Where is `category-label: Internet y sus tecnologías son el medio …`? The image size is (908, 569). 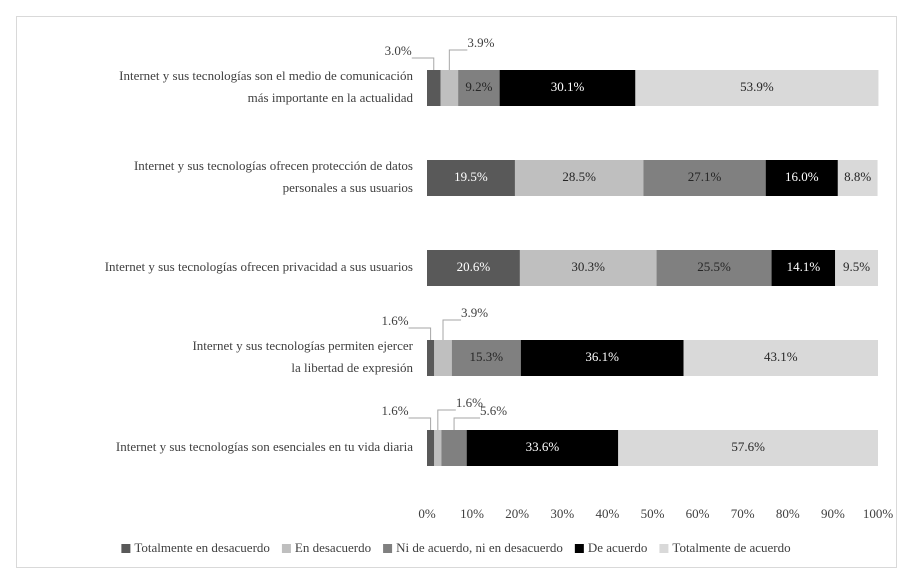 category-label: Internet y sus tecnologías son el medio … is located at coordinates (266, 75).